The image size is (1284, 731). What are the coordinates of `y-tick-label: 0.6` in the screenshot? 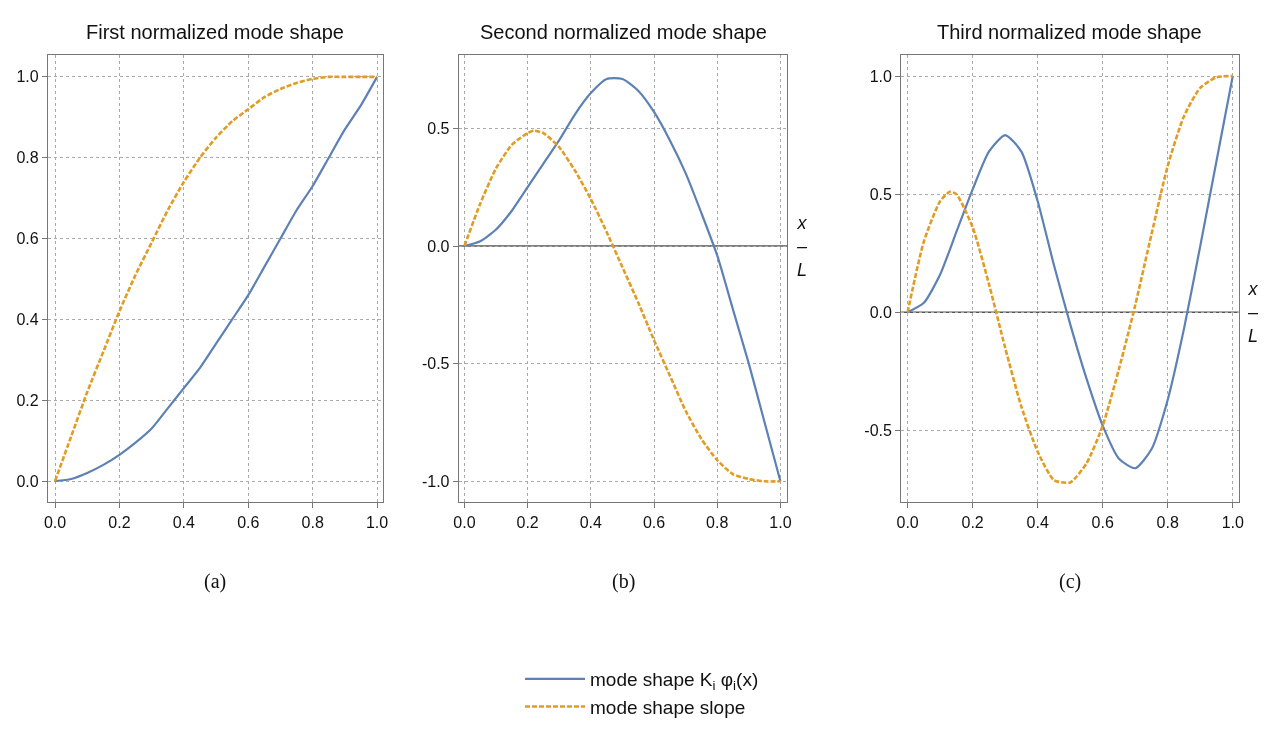 It's located at (27, 239).